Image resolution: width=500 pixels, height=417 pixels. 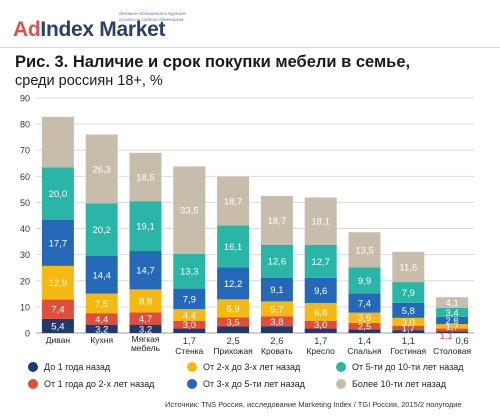 I want to click on legend-label: До 1 года назад, so click(x=77, y=367).